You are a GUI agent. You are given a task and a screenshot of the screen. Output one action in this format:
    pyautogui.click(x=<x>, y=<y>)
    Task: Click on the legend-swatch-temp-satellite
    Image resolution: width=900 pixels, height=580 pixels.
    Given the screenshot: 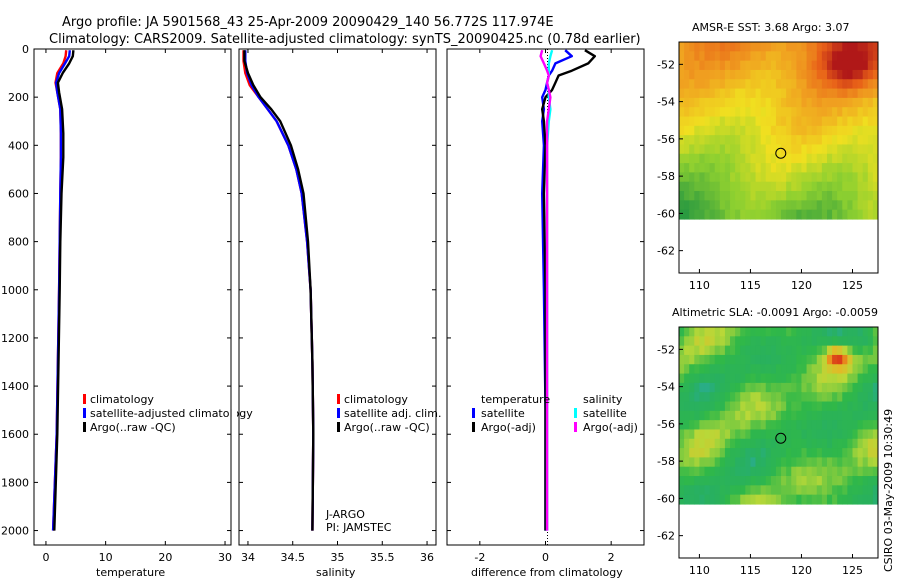 What is the action you would take?
    pyautogui.click(x=473, y=413)
    